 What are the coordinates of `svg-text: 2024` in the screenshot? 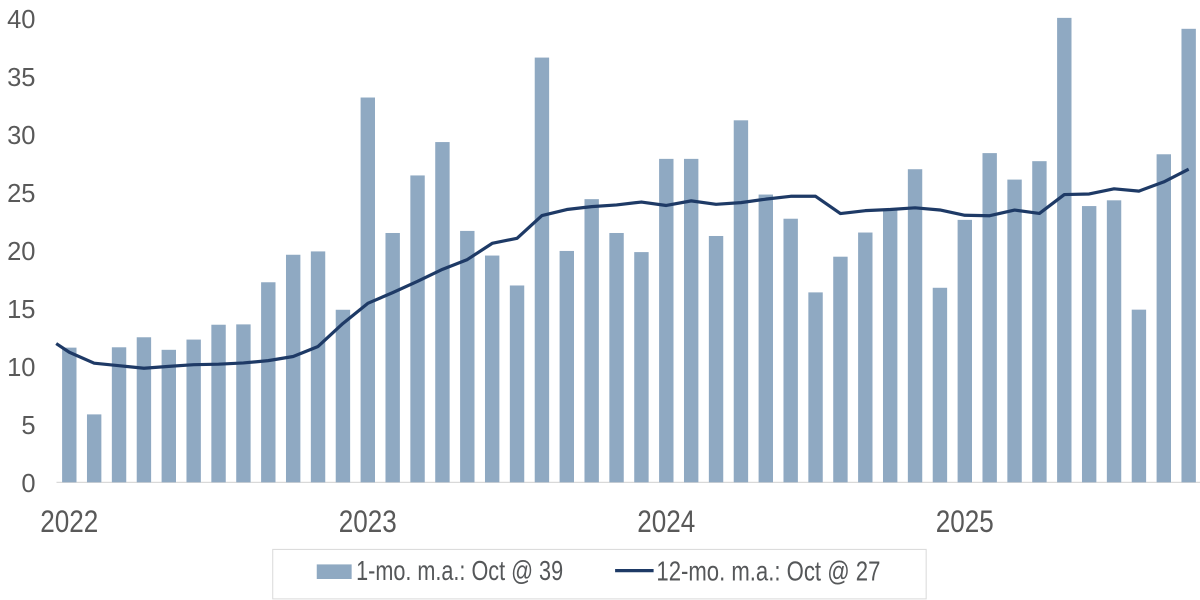 It's located at (666, 521).